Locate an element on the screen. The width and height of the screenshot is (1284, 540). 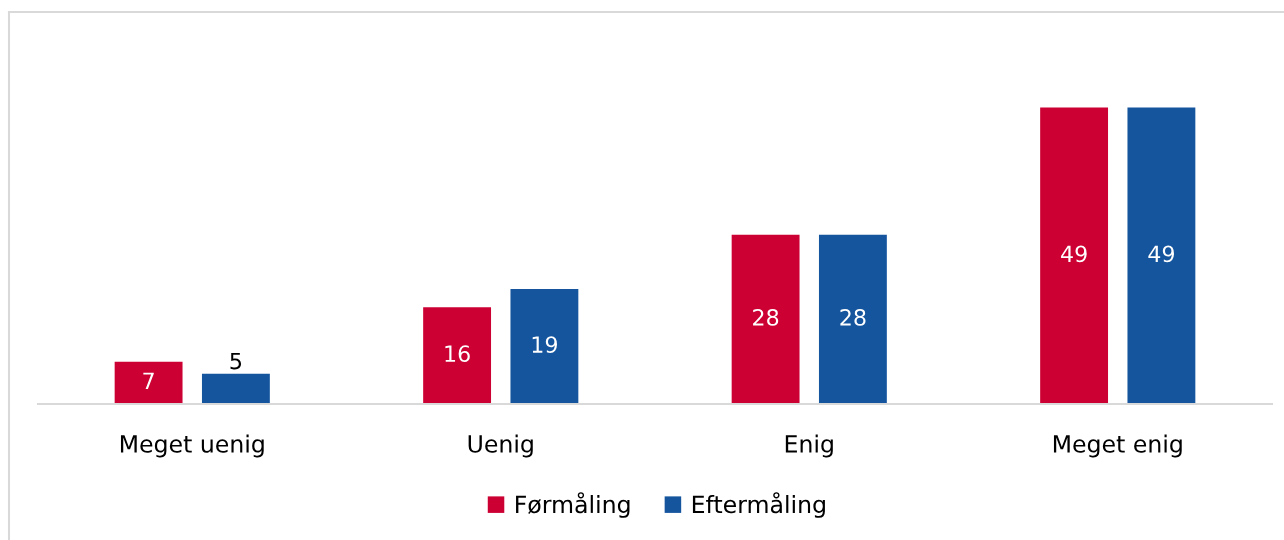
data-label: 7 is located at coordinates (148, 380).